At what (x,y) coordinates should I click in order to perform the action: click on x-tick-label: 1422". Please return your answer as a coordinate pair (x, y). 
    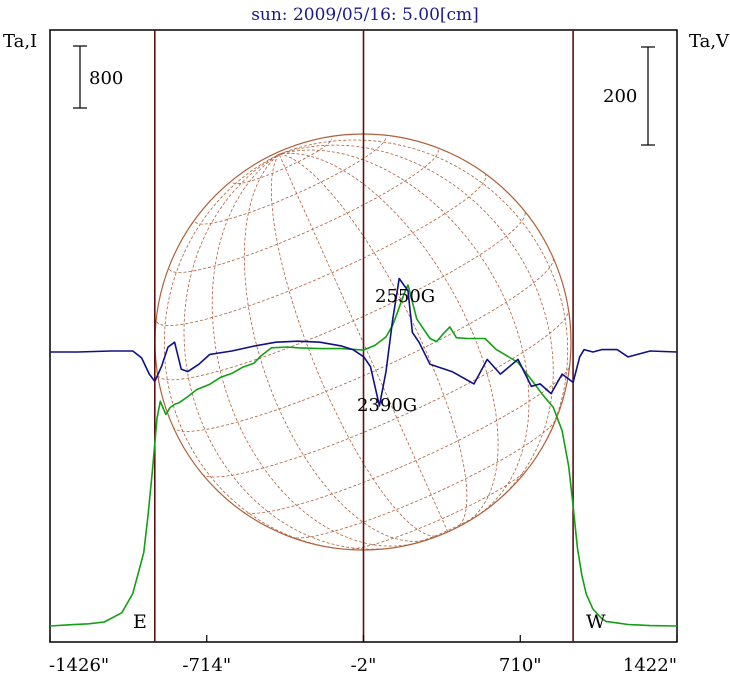
    Looking at the image, I should click on (650, 665).